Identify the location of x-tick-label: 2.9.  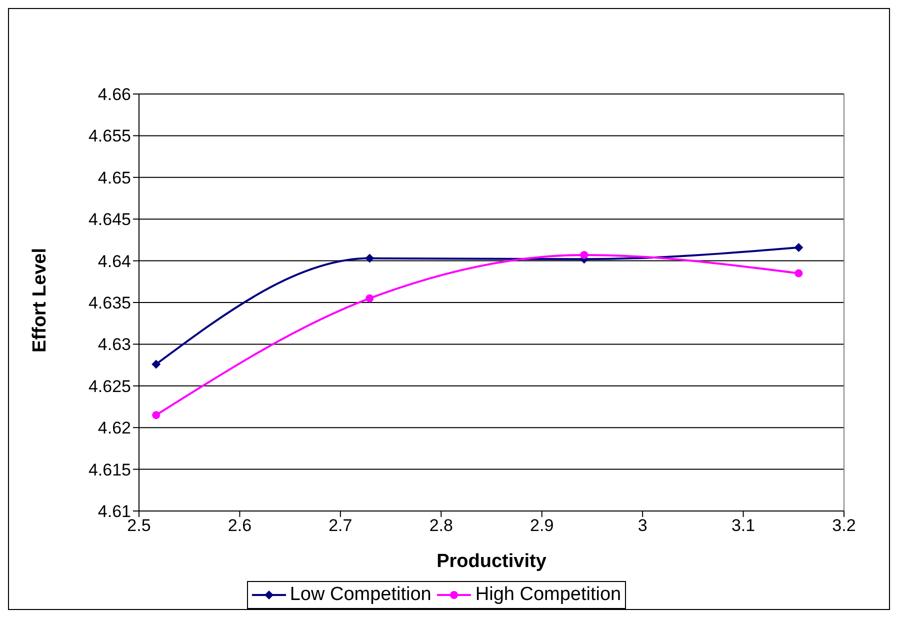
(542, 526).